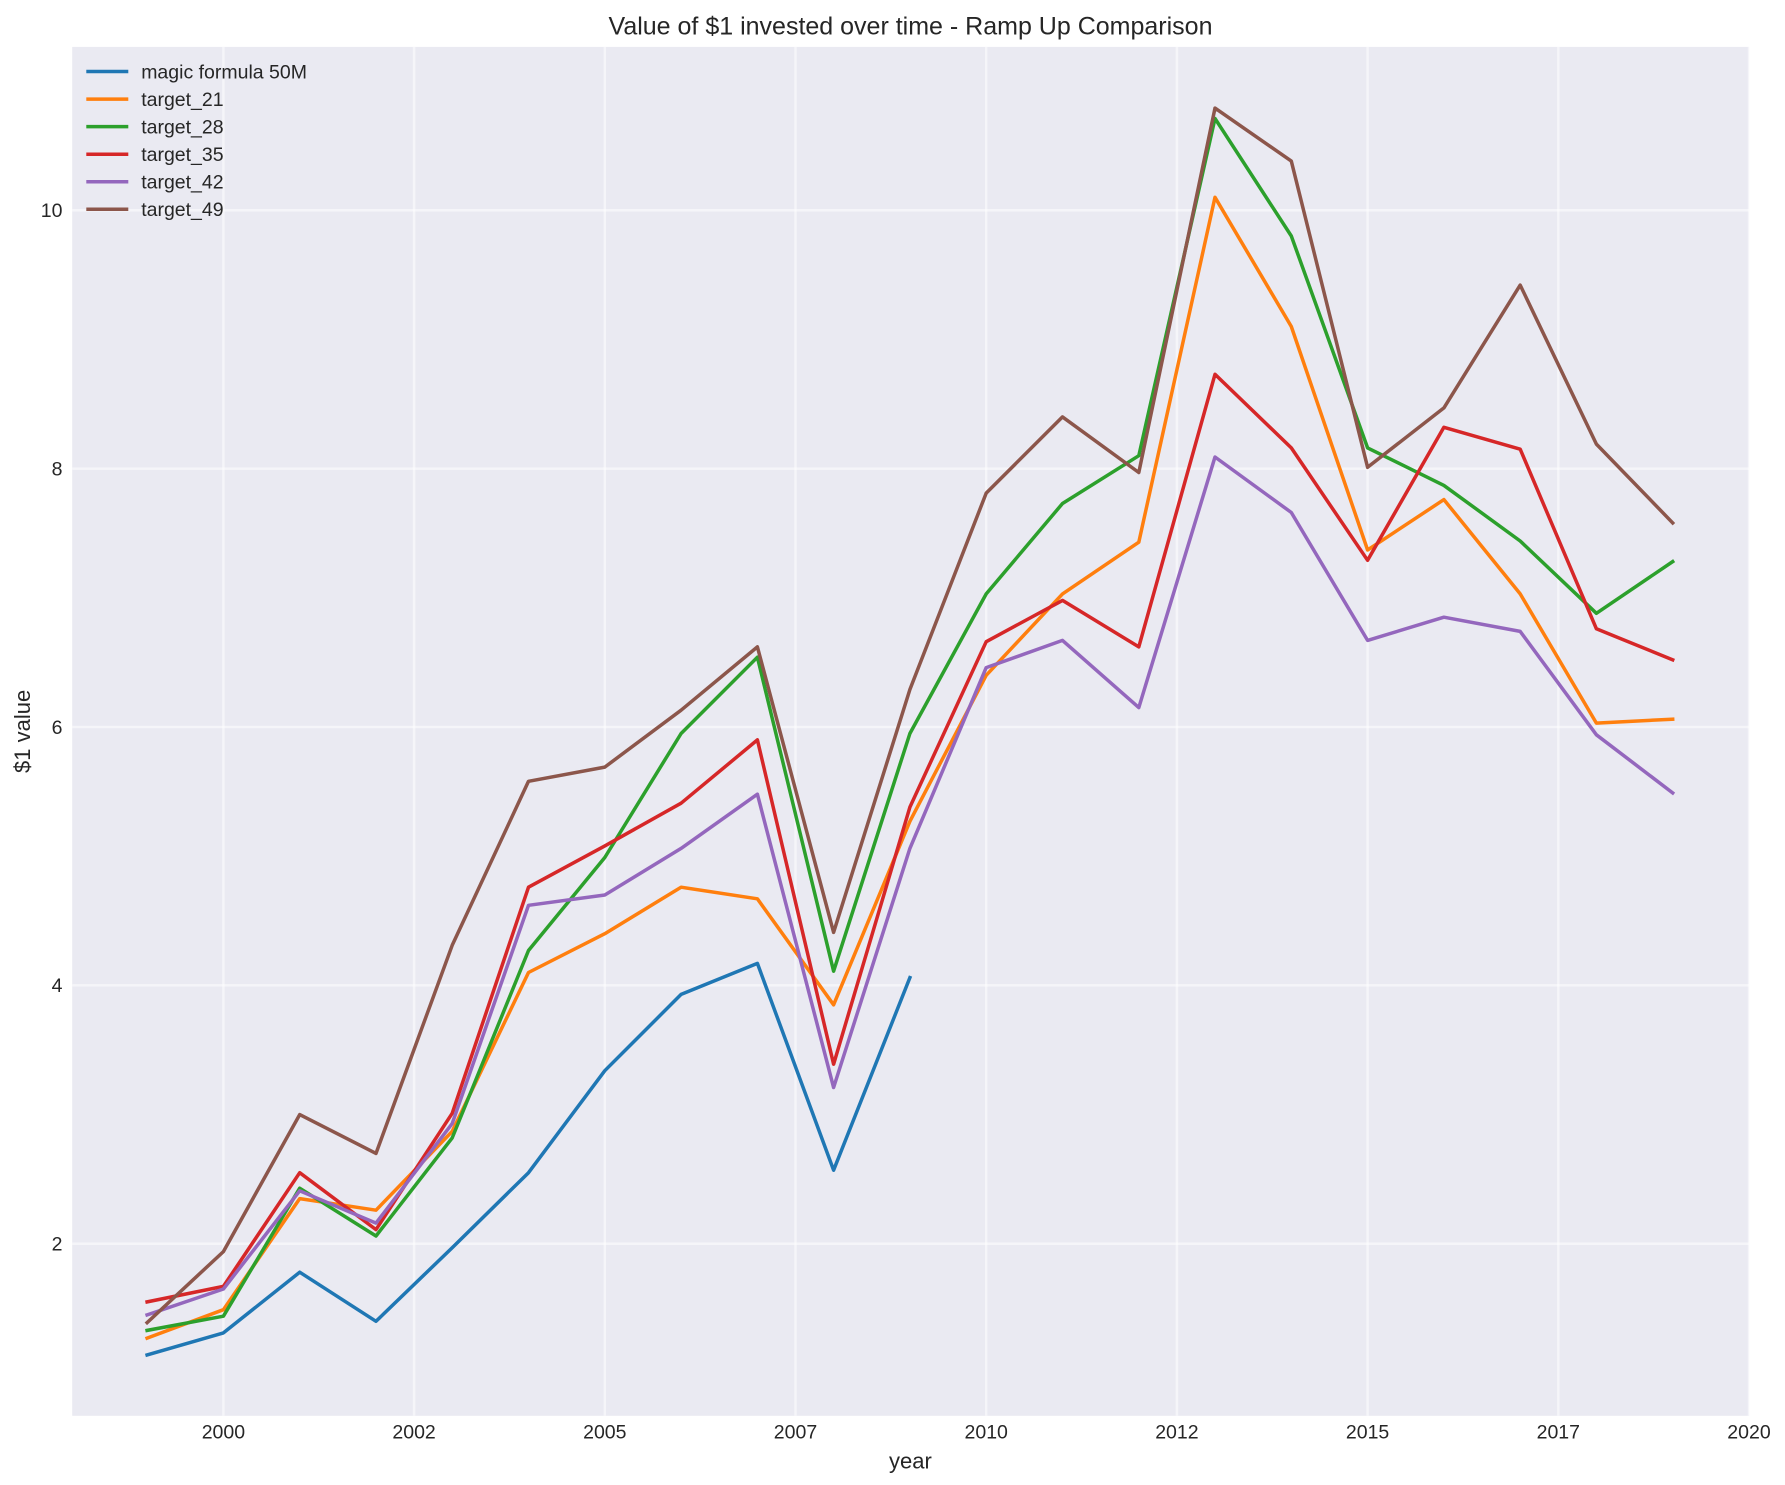  I want to click on svg-text: 2000, so click(224, 1433).